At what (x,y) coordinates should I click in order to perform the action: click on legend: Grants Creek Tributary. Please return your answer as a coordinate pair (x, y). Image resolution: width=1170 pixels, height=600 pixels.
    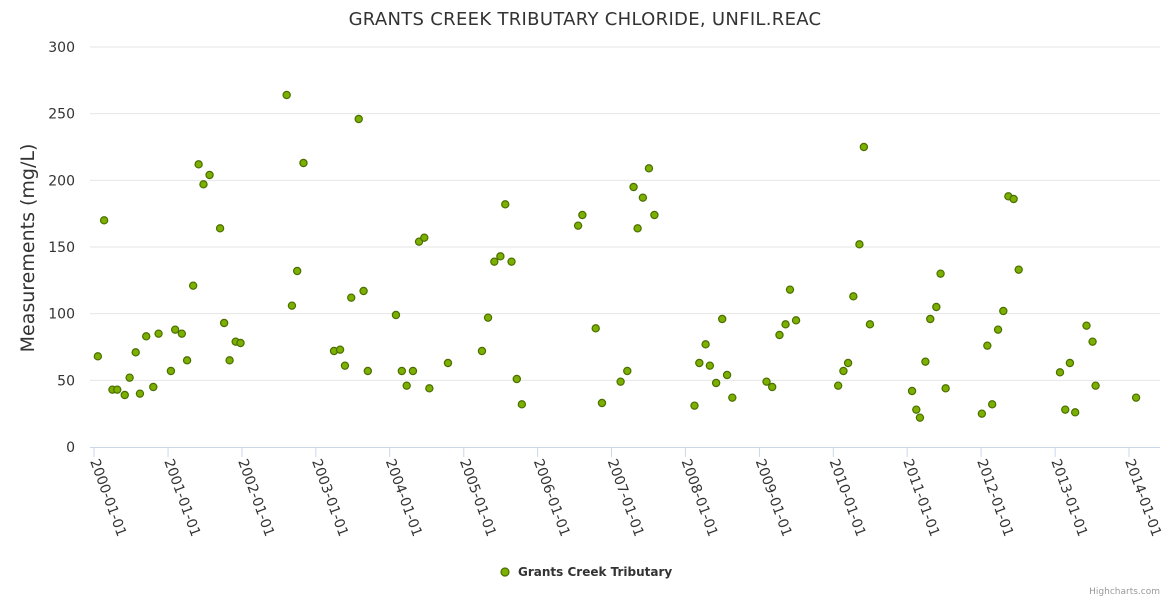
    Looking at the image, I should click on (586, 572).